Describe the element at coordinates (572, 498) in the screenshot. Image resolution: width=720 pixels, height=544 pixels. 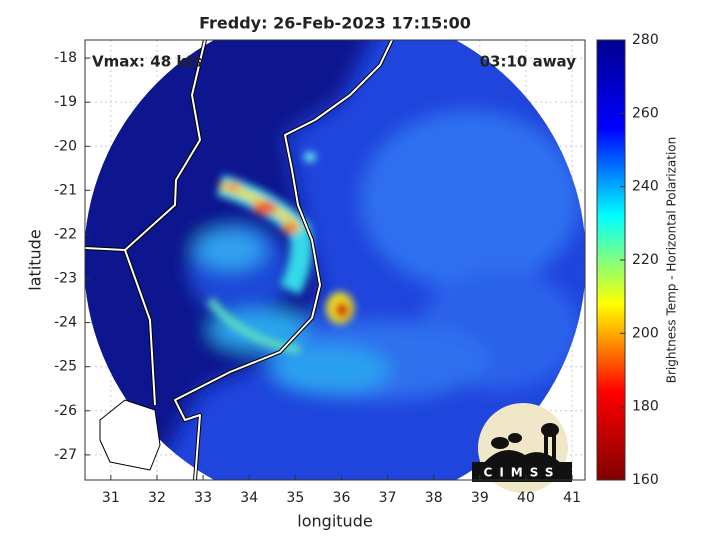
I see `x-tick-label: 41` at that location.